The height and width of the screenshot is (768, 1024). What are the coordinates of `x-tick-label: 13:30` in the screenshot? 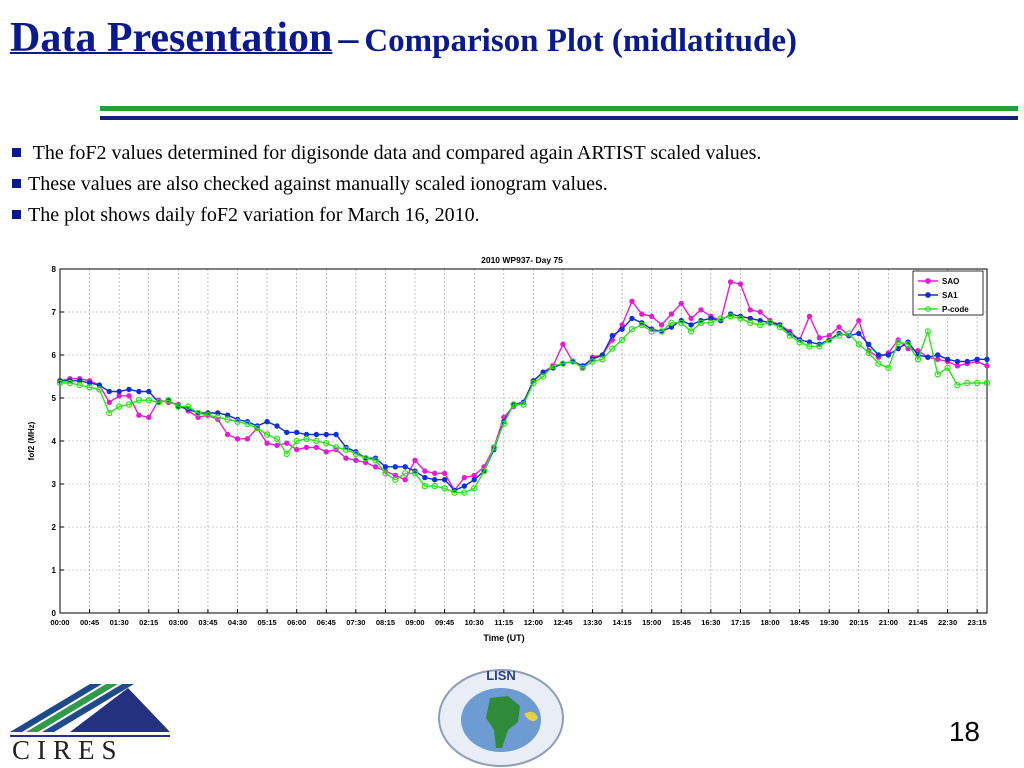 It's located at (592, 622).